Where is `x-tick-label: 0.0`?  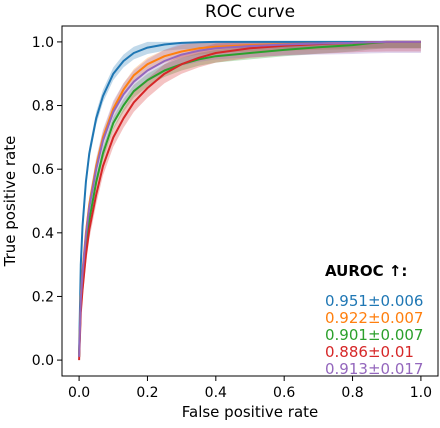 x-tick-label: 0.0 is located at coordinates (79, 393).